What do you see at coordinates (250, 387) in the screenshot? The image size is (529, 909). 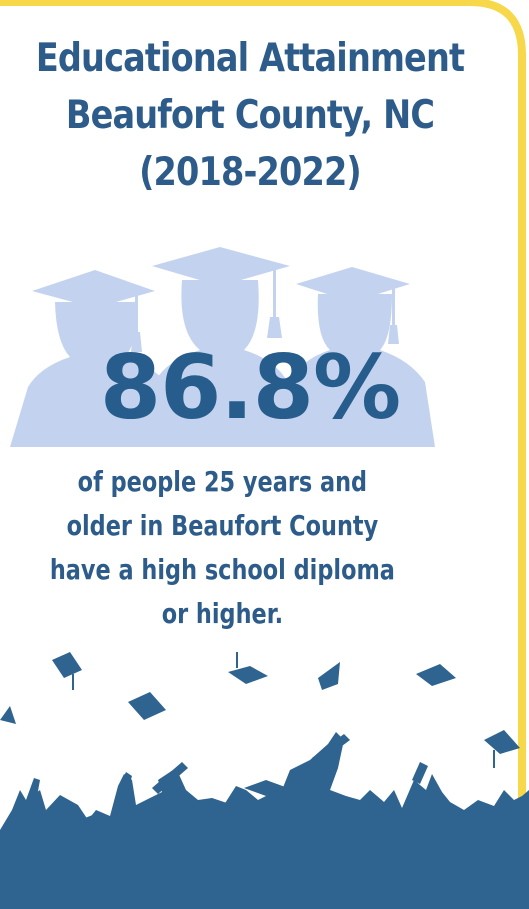 I see `attainment-percentage: 86.8%` at bounding box center [250, 387].